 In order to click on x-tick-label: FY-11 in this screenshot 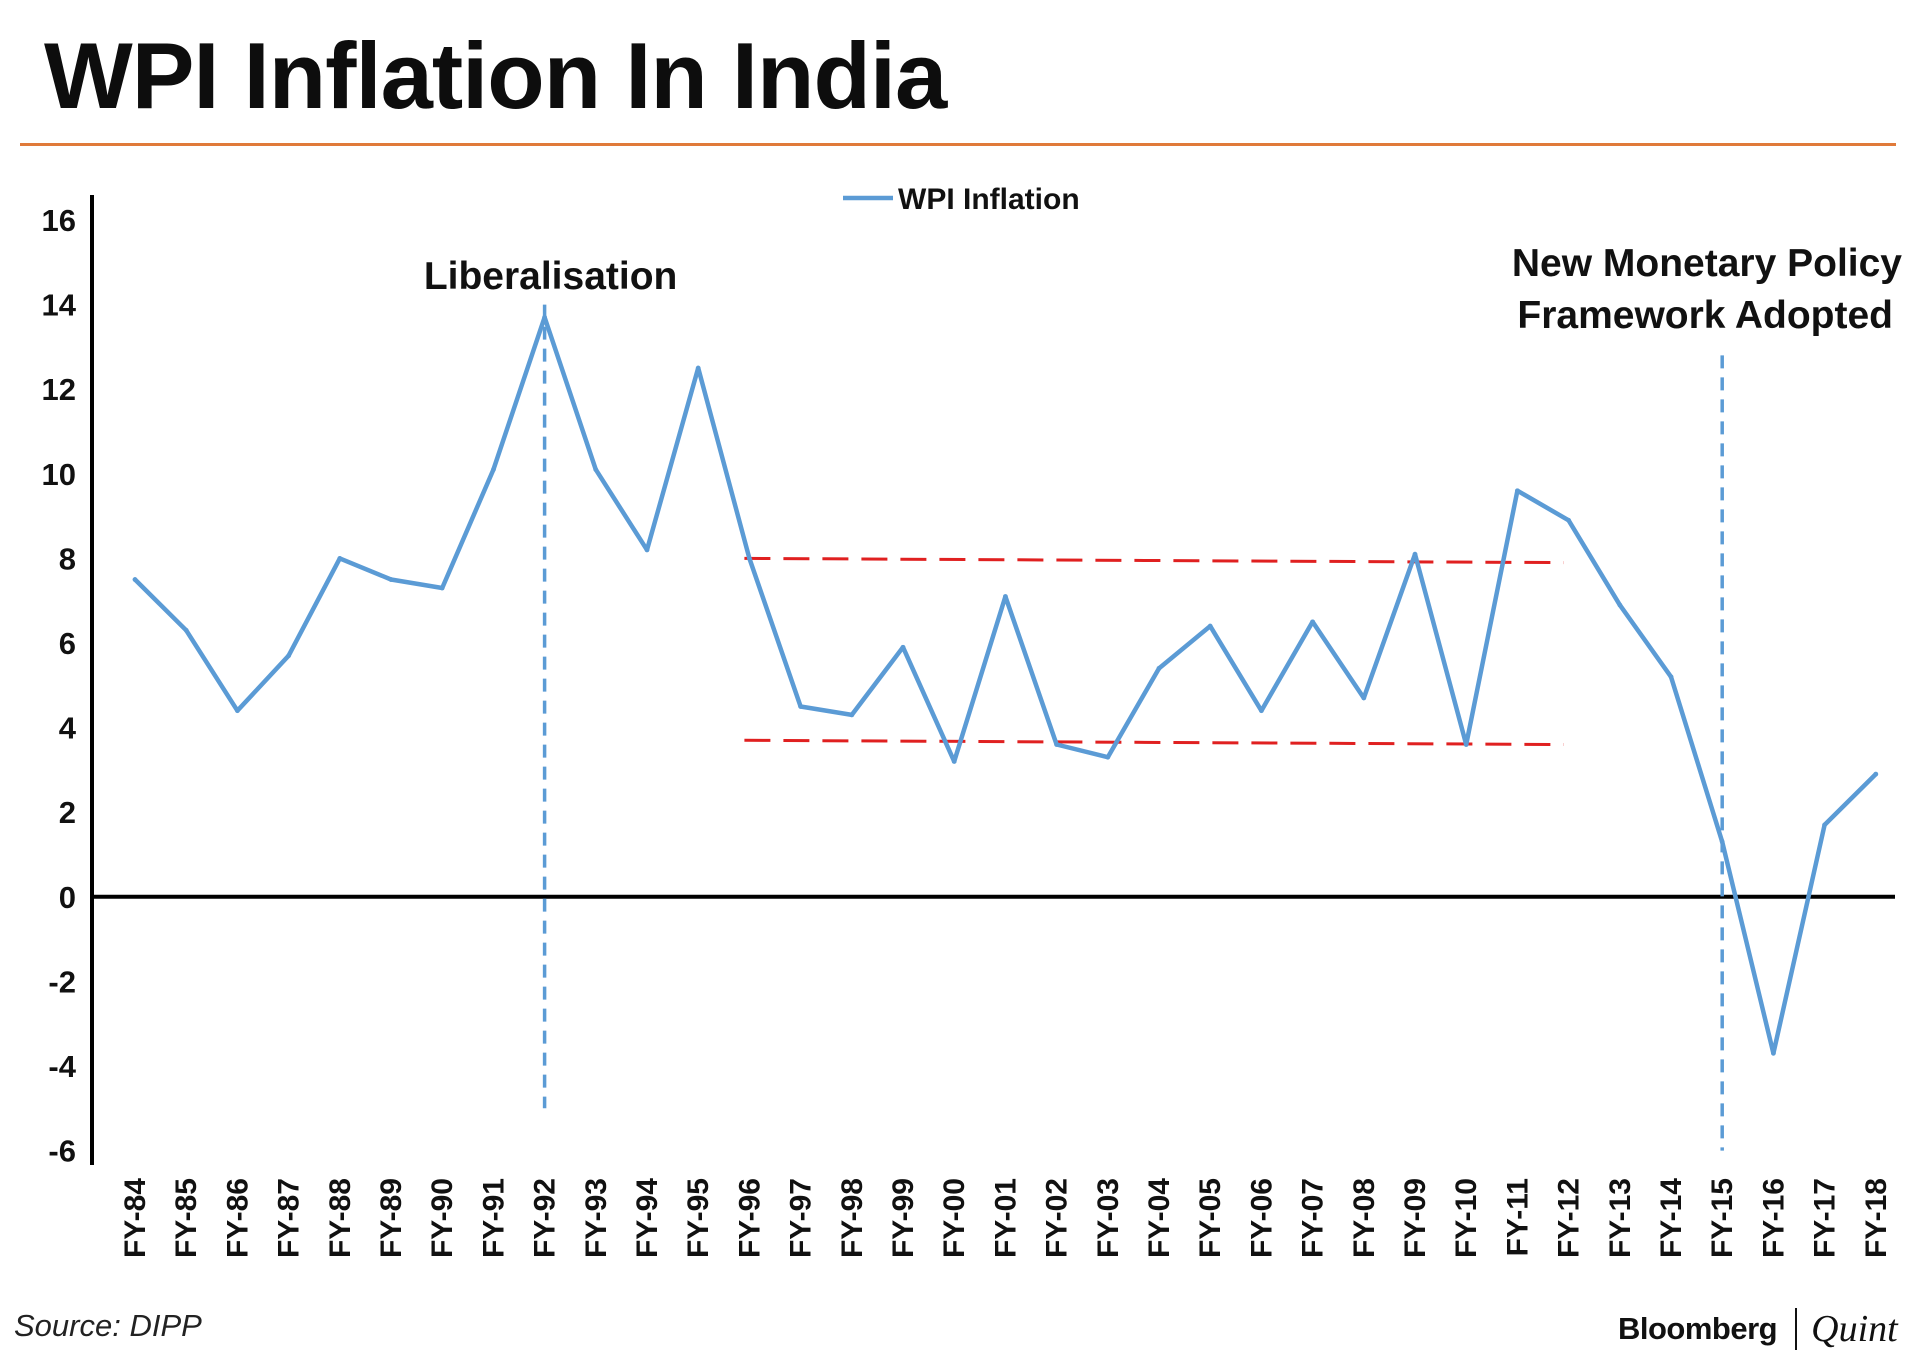, I will do `click(1517, 1217)`.